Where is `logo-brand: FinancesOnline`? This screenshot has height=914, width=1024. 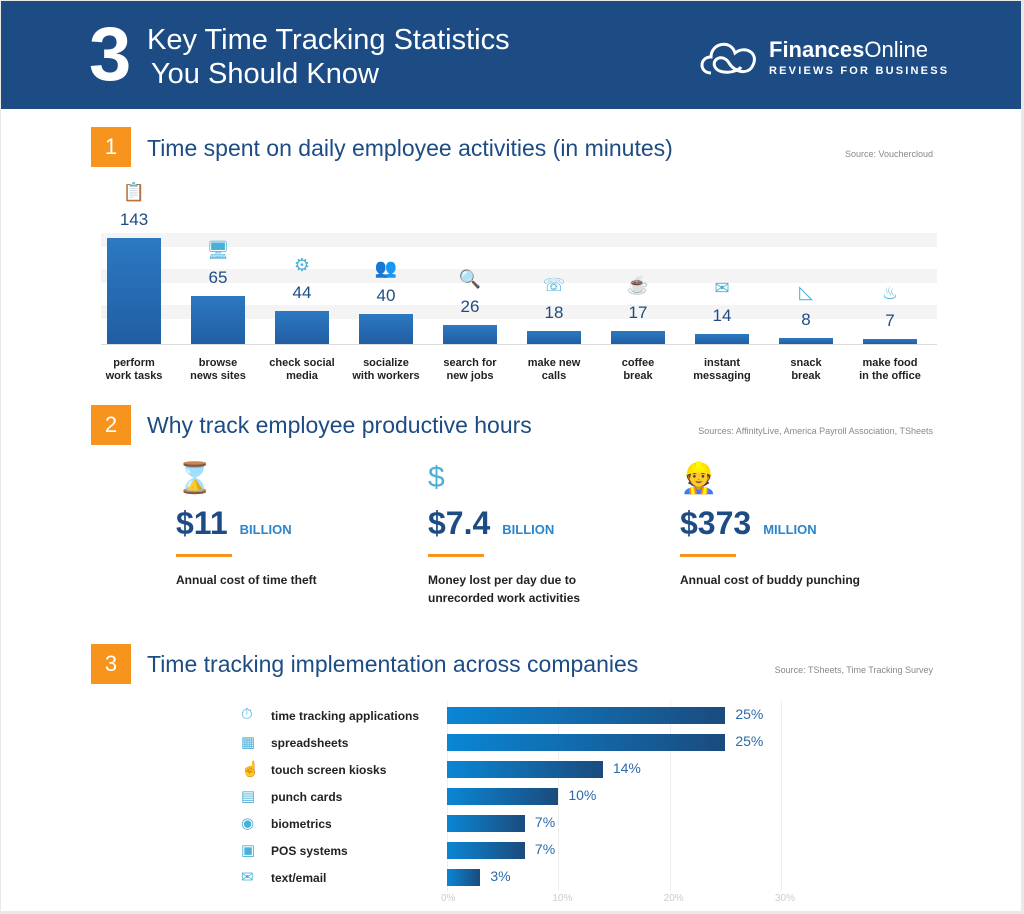 logo-brand: FinancesOnline is located at coordinates (848, 49).